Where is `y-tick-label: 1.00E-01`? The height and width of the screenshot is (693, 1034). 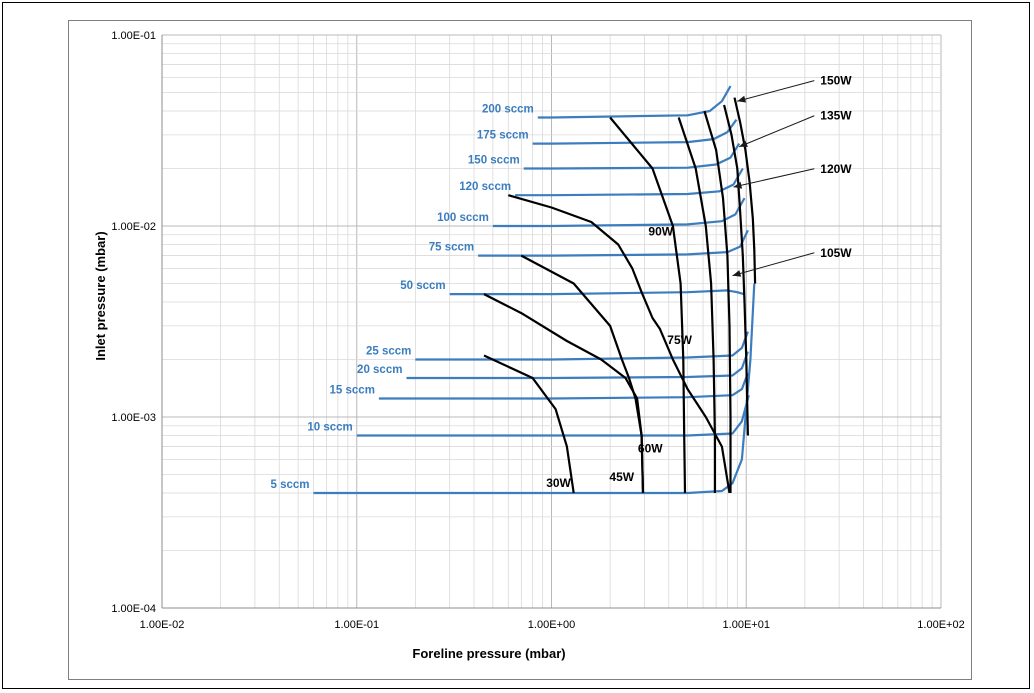
y-tick-label: 1.00E-01 is located at coordinates (133, 36).